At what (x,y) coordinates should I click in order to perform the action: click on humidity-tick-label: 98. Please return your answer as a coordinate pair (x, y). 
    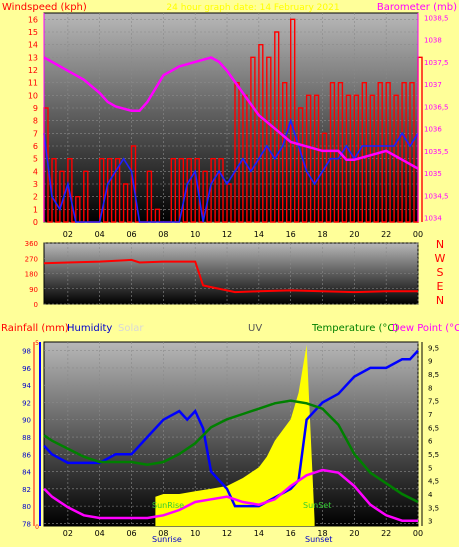
    Looking at the image, I should click on (26, 352).